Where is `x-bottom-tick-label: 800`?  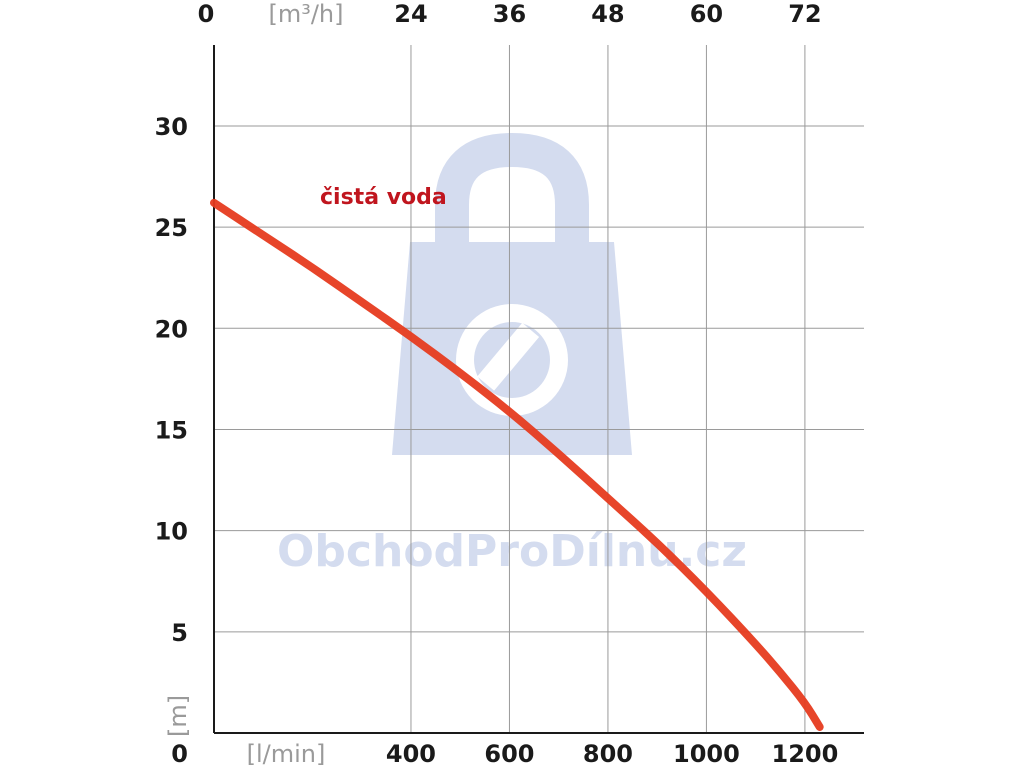
x-bottom-tick-label: 800 is located at coordinates (608, 754).